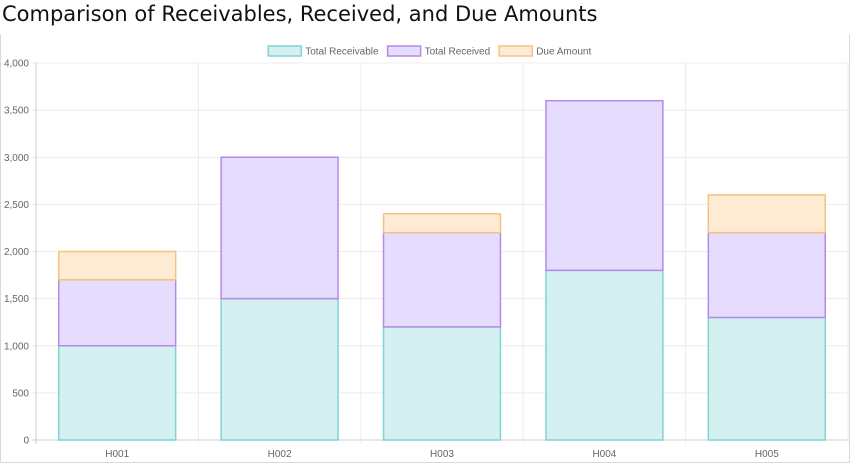 This screenshot has width=850, height=464. I want to click on y-tick-label: 0, so click(26, 441).